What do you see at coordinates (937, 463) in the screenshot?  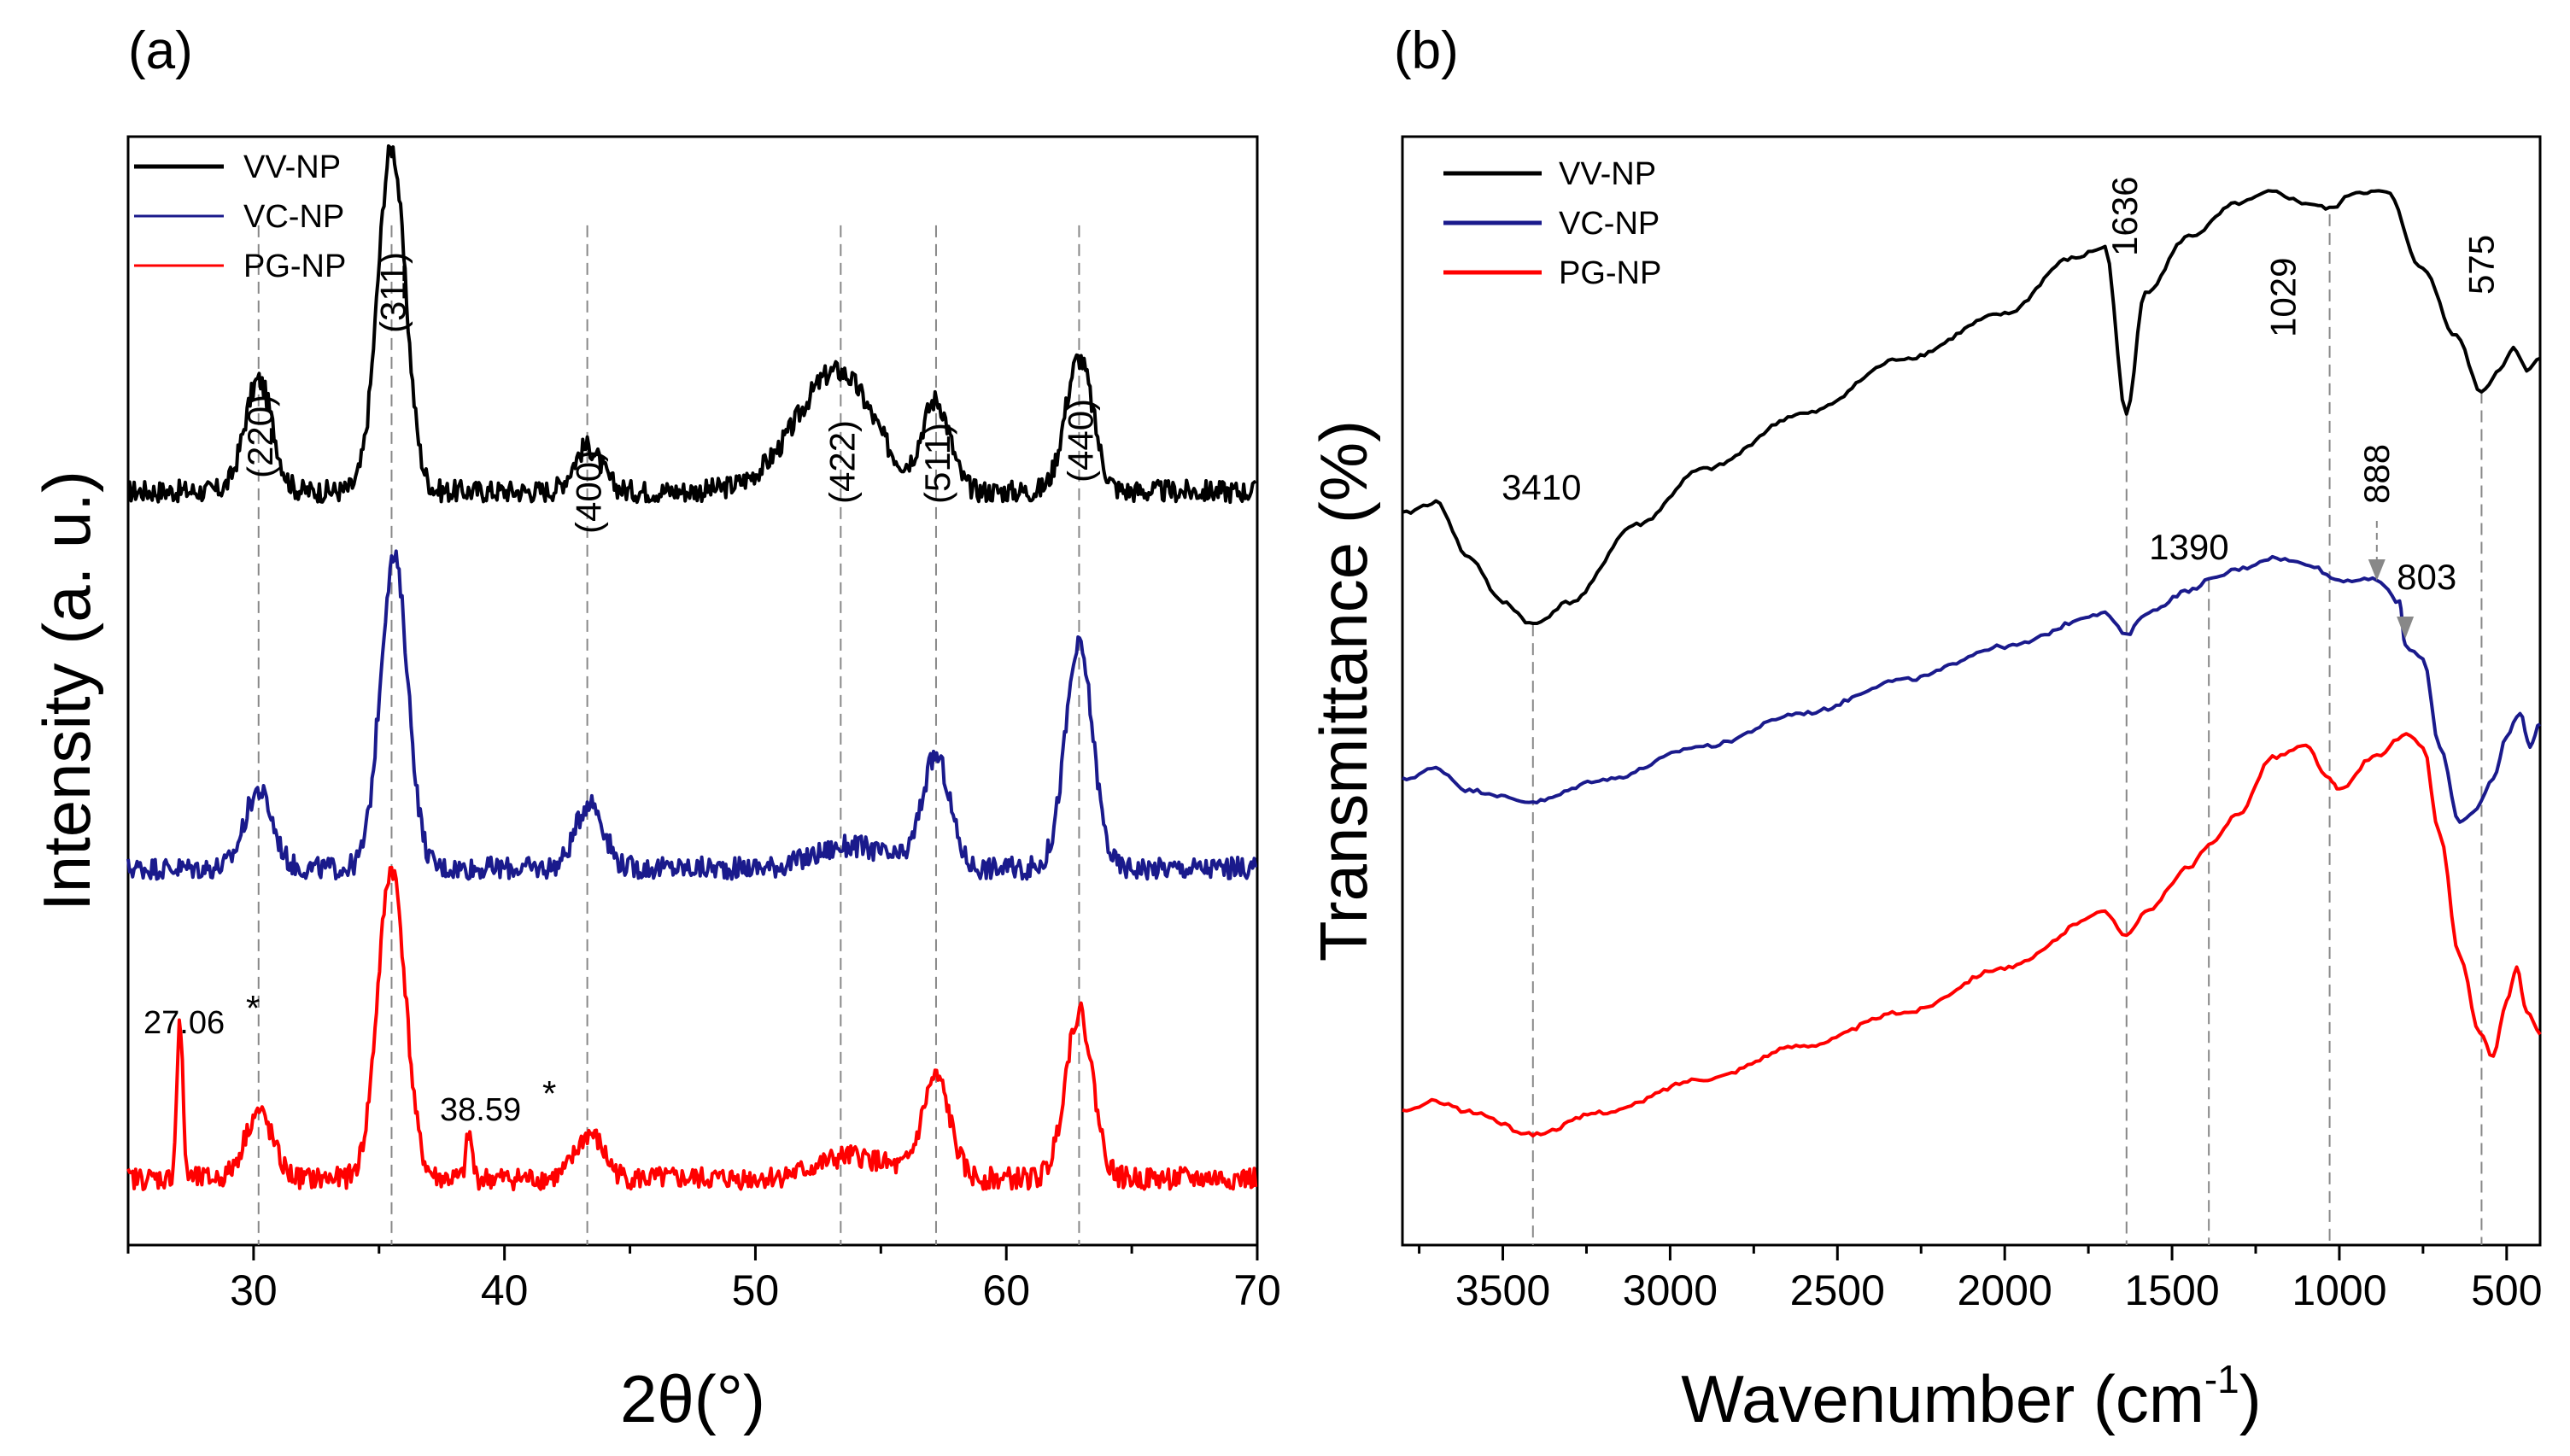 I see `panel-a-reflection-label-4: (511)` at bounding box center [937, 463].